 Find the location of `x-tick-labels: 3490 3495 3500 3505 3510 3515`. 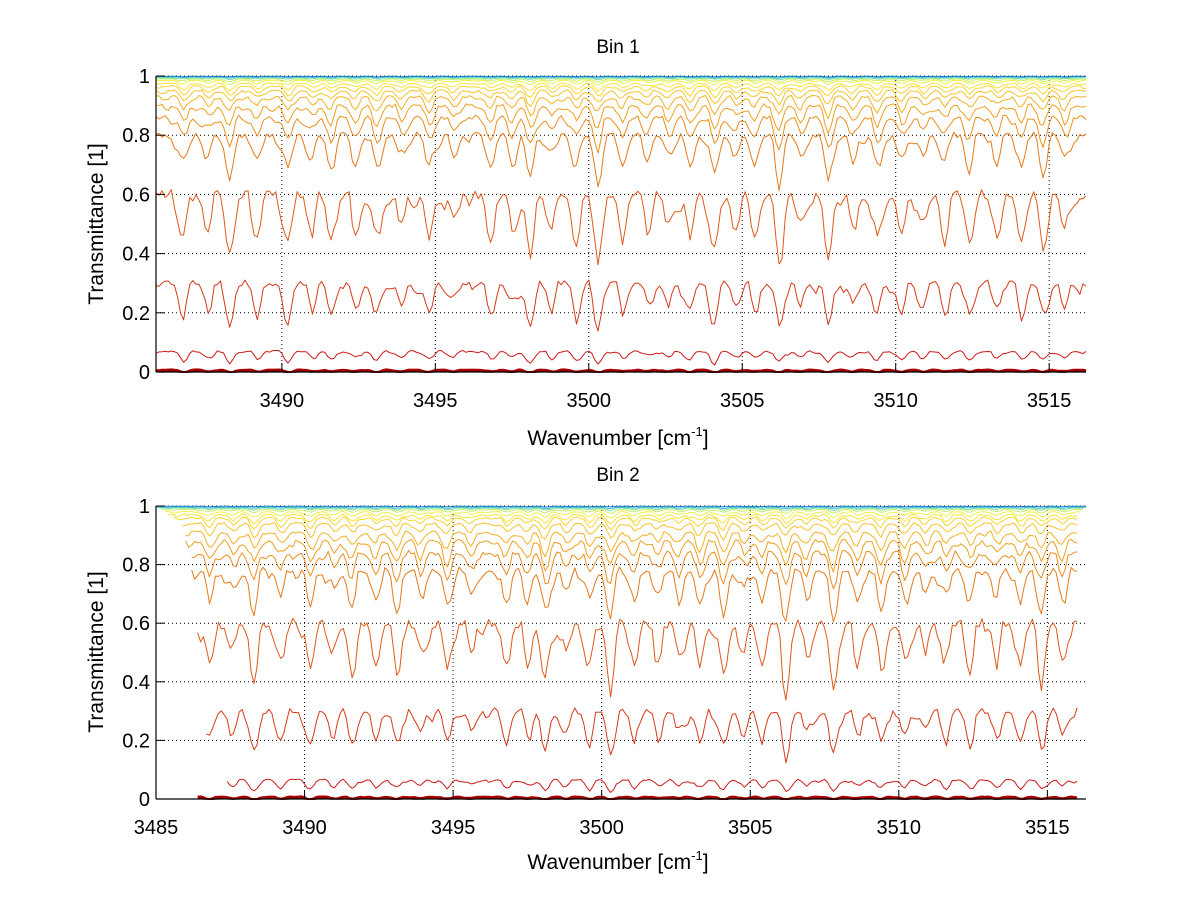

x-tick-labels: 3490 3495 3500 3505 3510 3515 is located at coordinates (666, 401).